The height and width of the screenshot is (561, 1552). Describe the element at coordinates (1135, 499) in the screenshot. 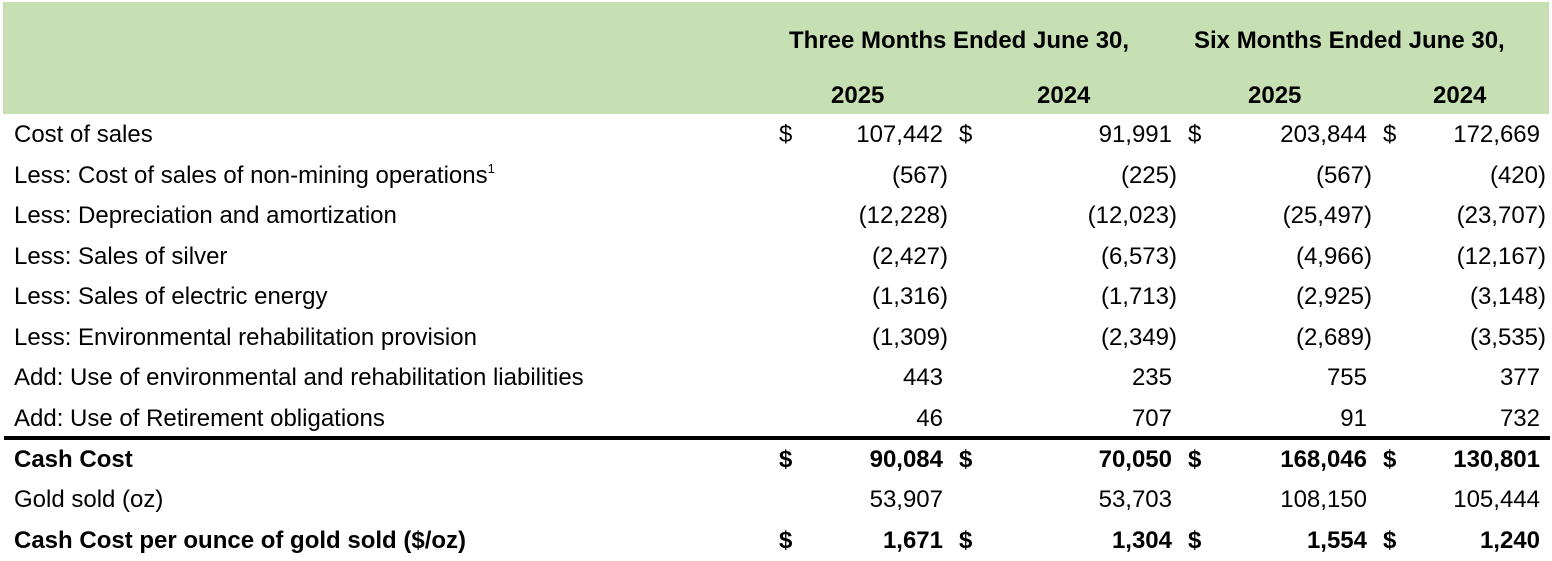

I see `value-cell: 53,703` at that location.